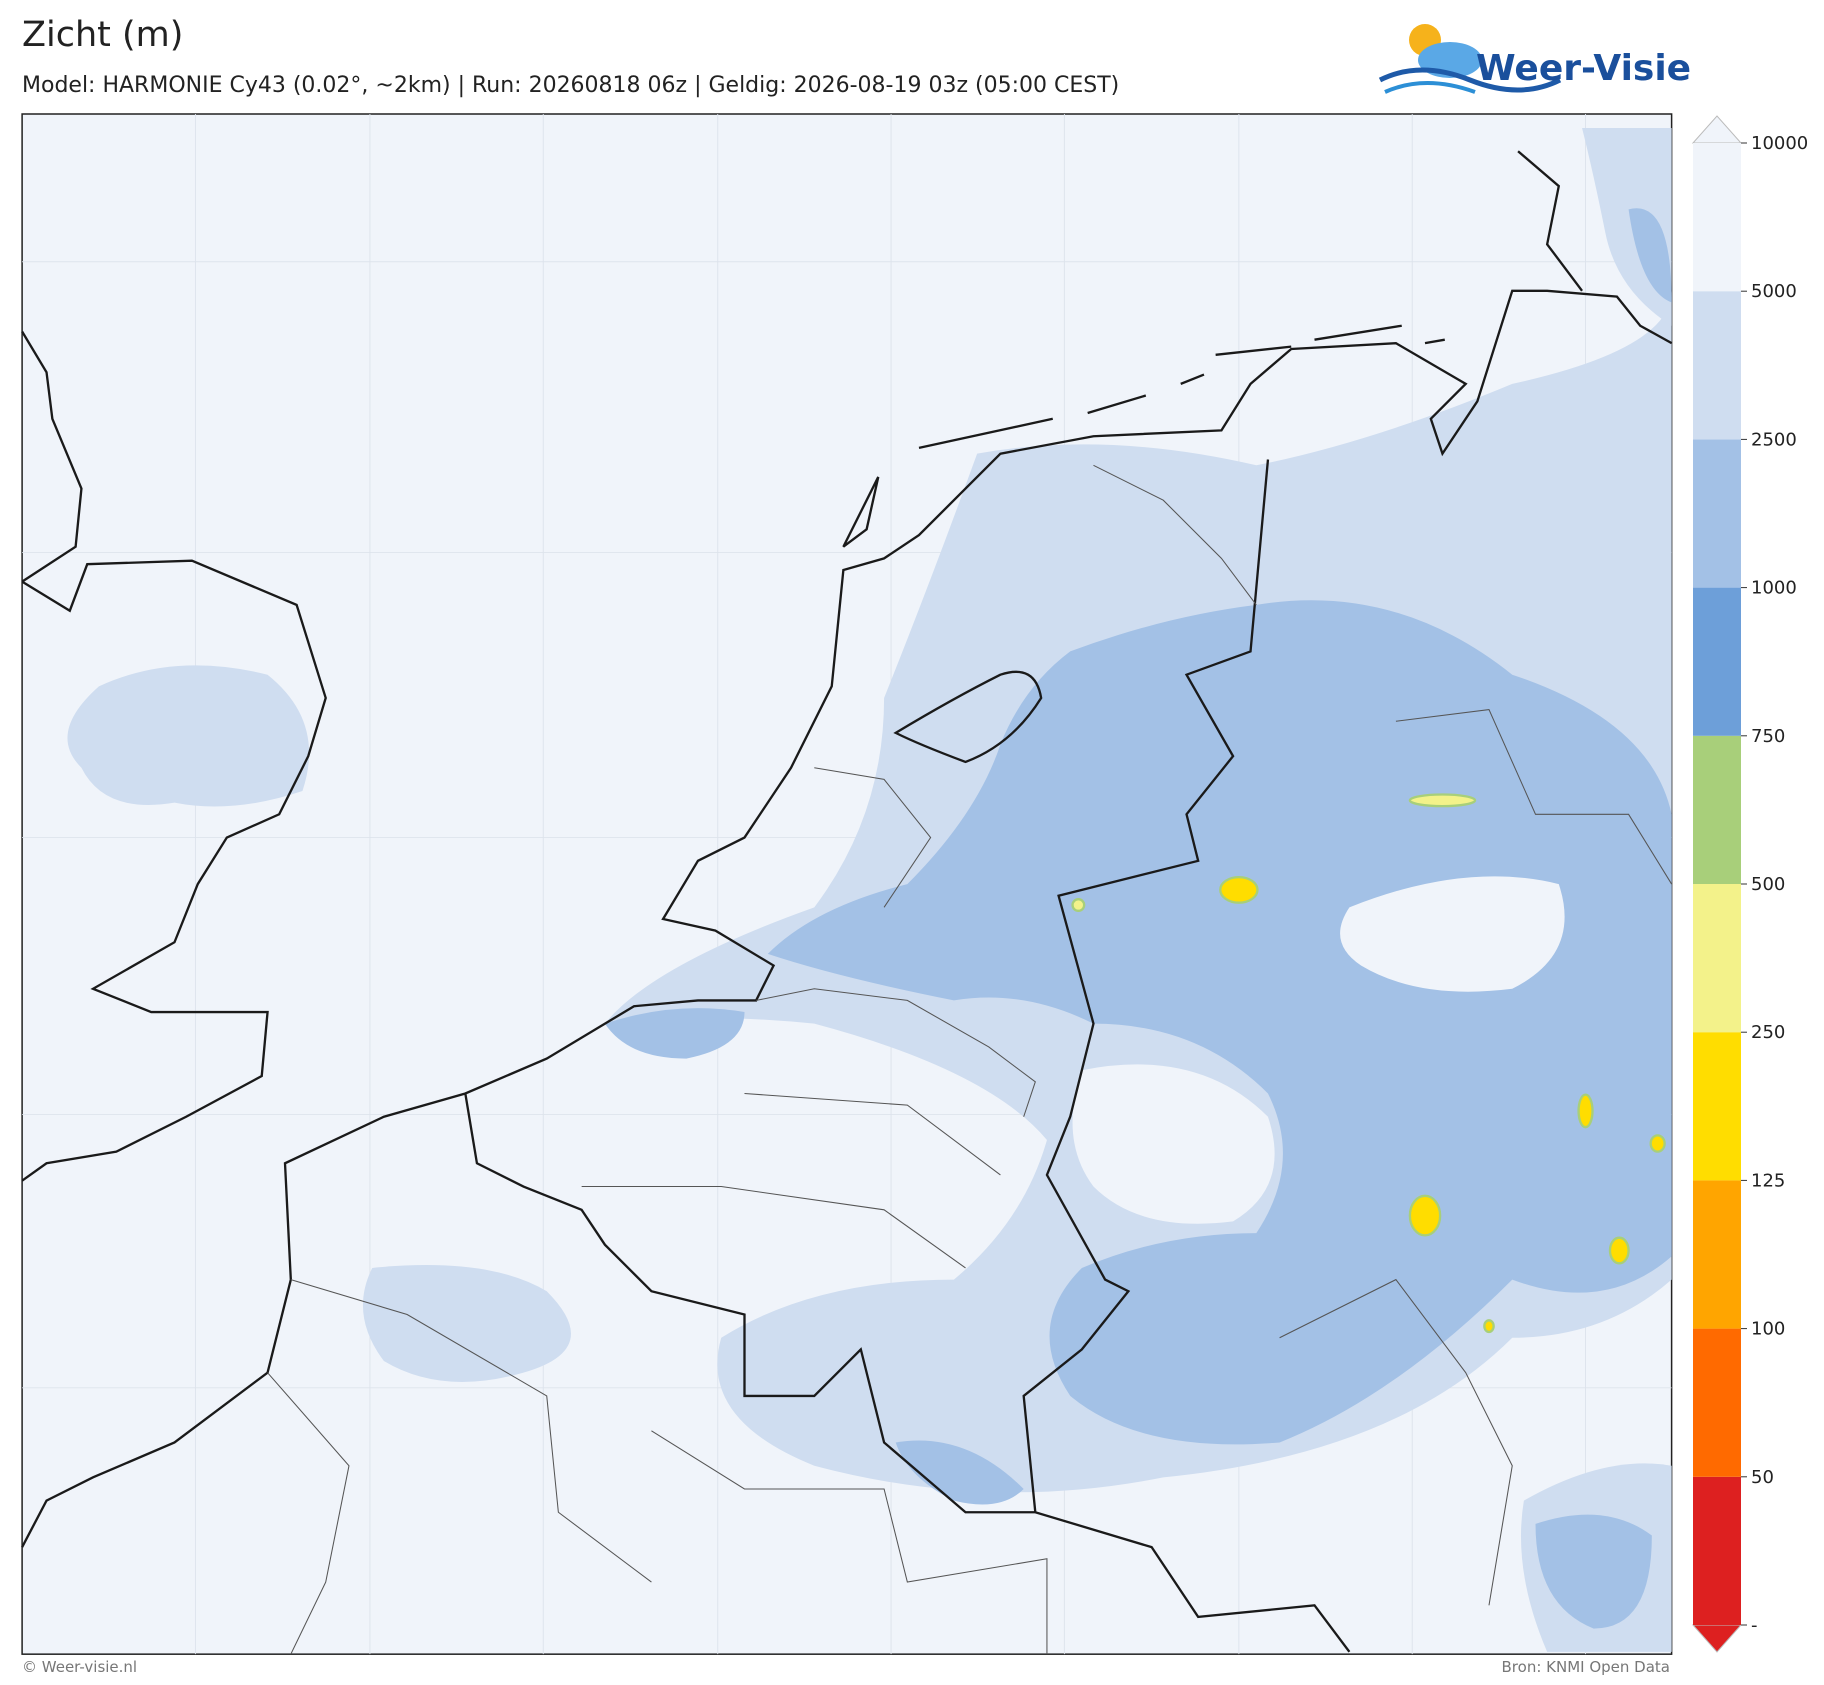 The height and width of the screenshot is (1685, 1824). What do you see at coordinates (1768, 884) in the screenshot?
I see `colorbar-tick-label: 500` at bounding box center [1768, 884].